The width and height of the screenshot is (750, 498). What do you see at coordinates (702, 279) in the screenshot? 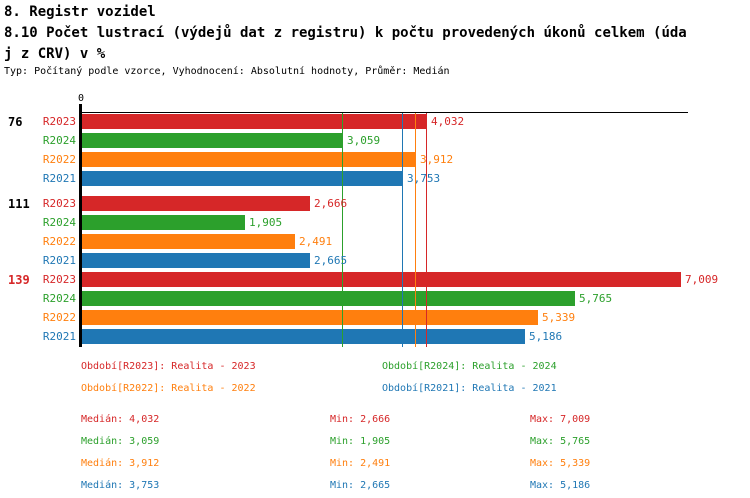
I see `bar-value-label: 7,009` at bounding box center [702, 279].